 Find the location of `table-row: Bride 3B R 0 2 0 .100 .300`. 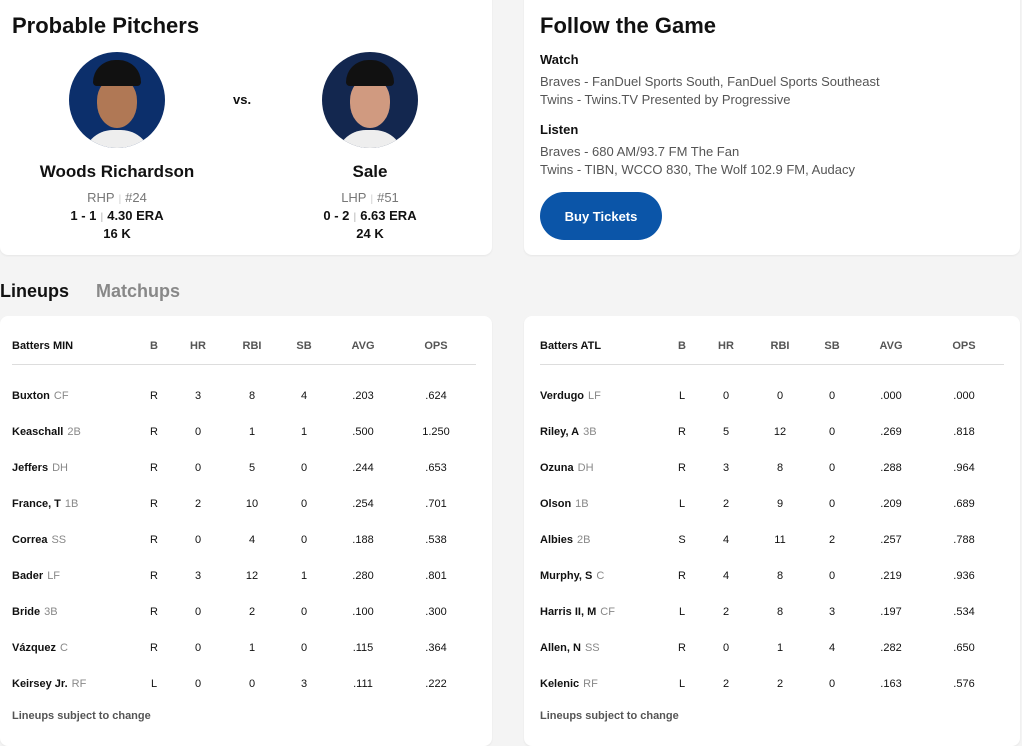

table-row: Bride 3B R 0 2 0 .100 .300 is located at coordinates (240, 612).